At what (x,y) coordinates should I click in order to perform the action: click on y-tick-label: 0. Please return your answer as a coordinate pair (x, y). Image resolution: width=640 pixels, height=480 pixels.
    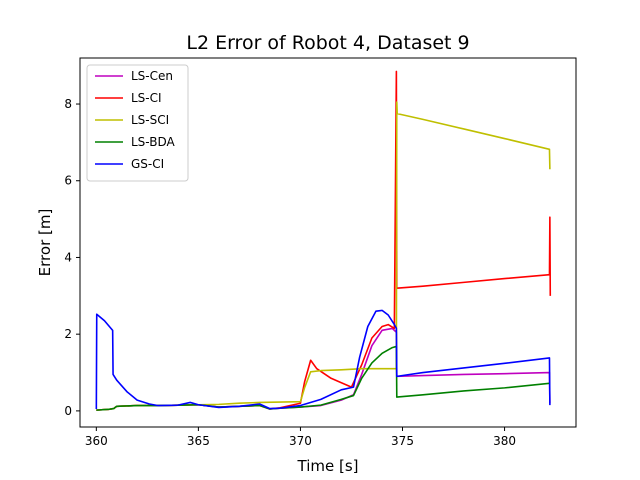
    Looking at the image, I should click on (68, 411).